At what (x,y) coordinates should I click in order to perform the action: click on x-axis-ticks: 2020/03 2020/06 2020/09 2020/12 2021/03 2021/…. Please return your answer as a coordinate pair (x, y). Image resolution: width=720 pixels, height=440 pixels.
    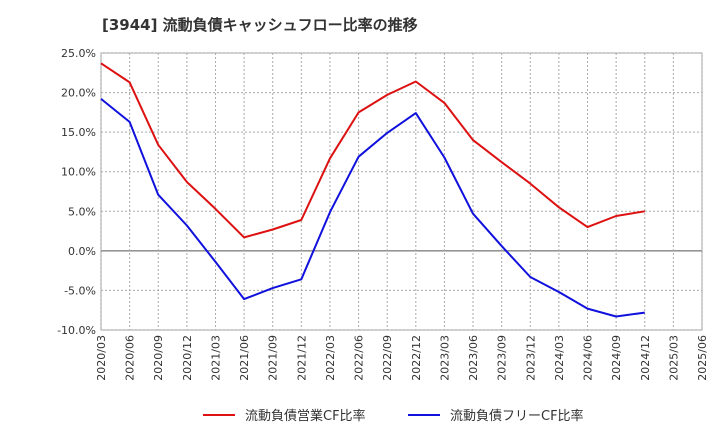
    Looking at the image, I should click on (402, 358).